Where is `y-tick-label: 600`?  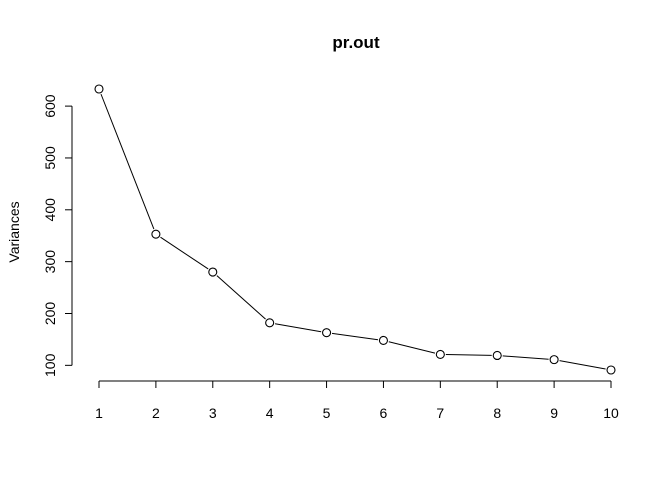
y-tick-label: 600 is located at coordinates (50, 106).